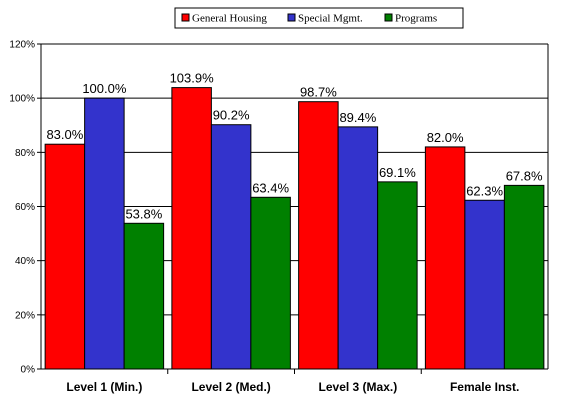 The height and width of the screenshot is (399, 578). I want to click on legend-label: General Housing, so click(229, 19).